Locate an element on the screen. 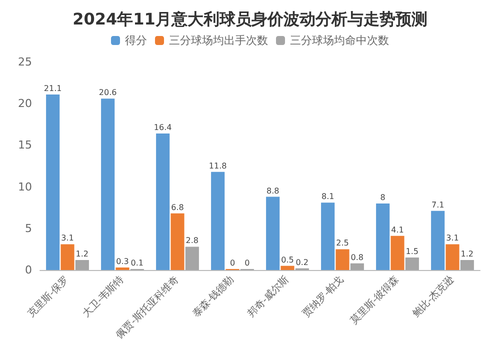 The width and height of the screenshot is (500, 362). y-tick-label: 15 is located at coordinates (25, 145).